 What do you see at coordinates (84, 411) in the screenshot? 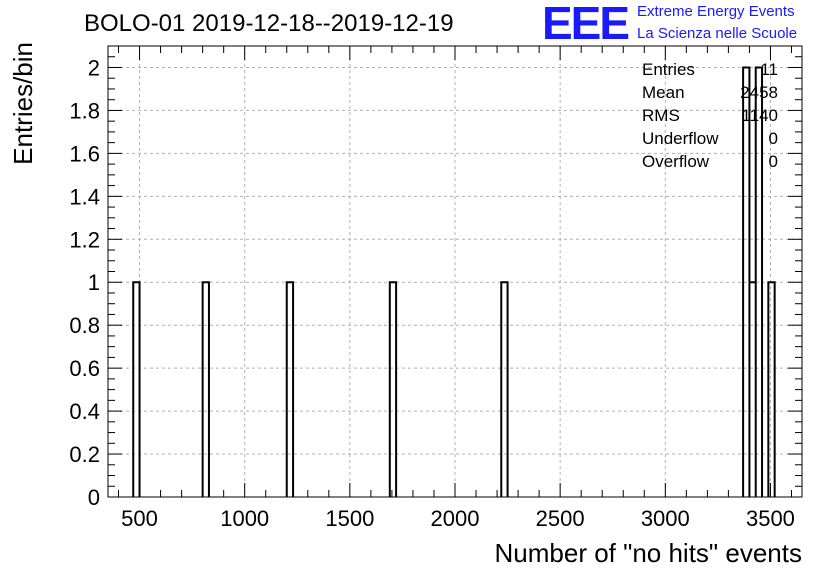
I see `y-tick-label: 0.4` at bounding box center [84, 411].